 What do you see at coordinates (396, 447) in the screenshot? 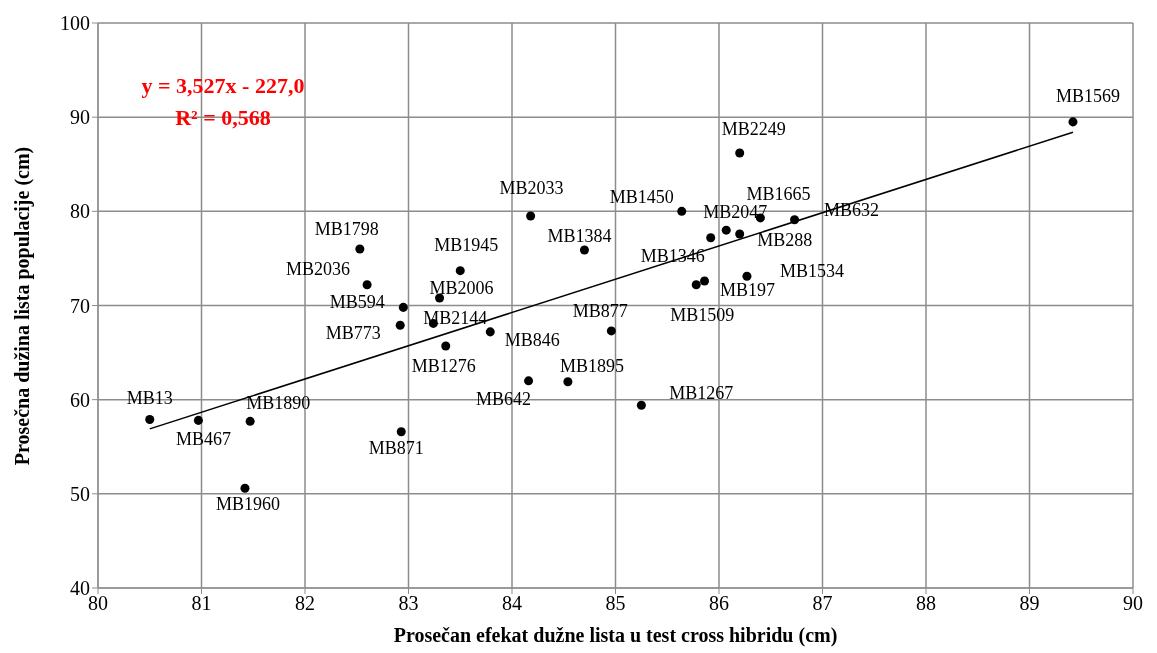
I see `annotation: MB871` at bounding box center [396, 447].